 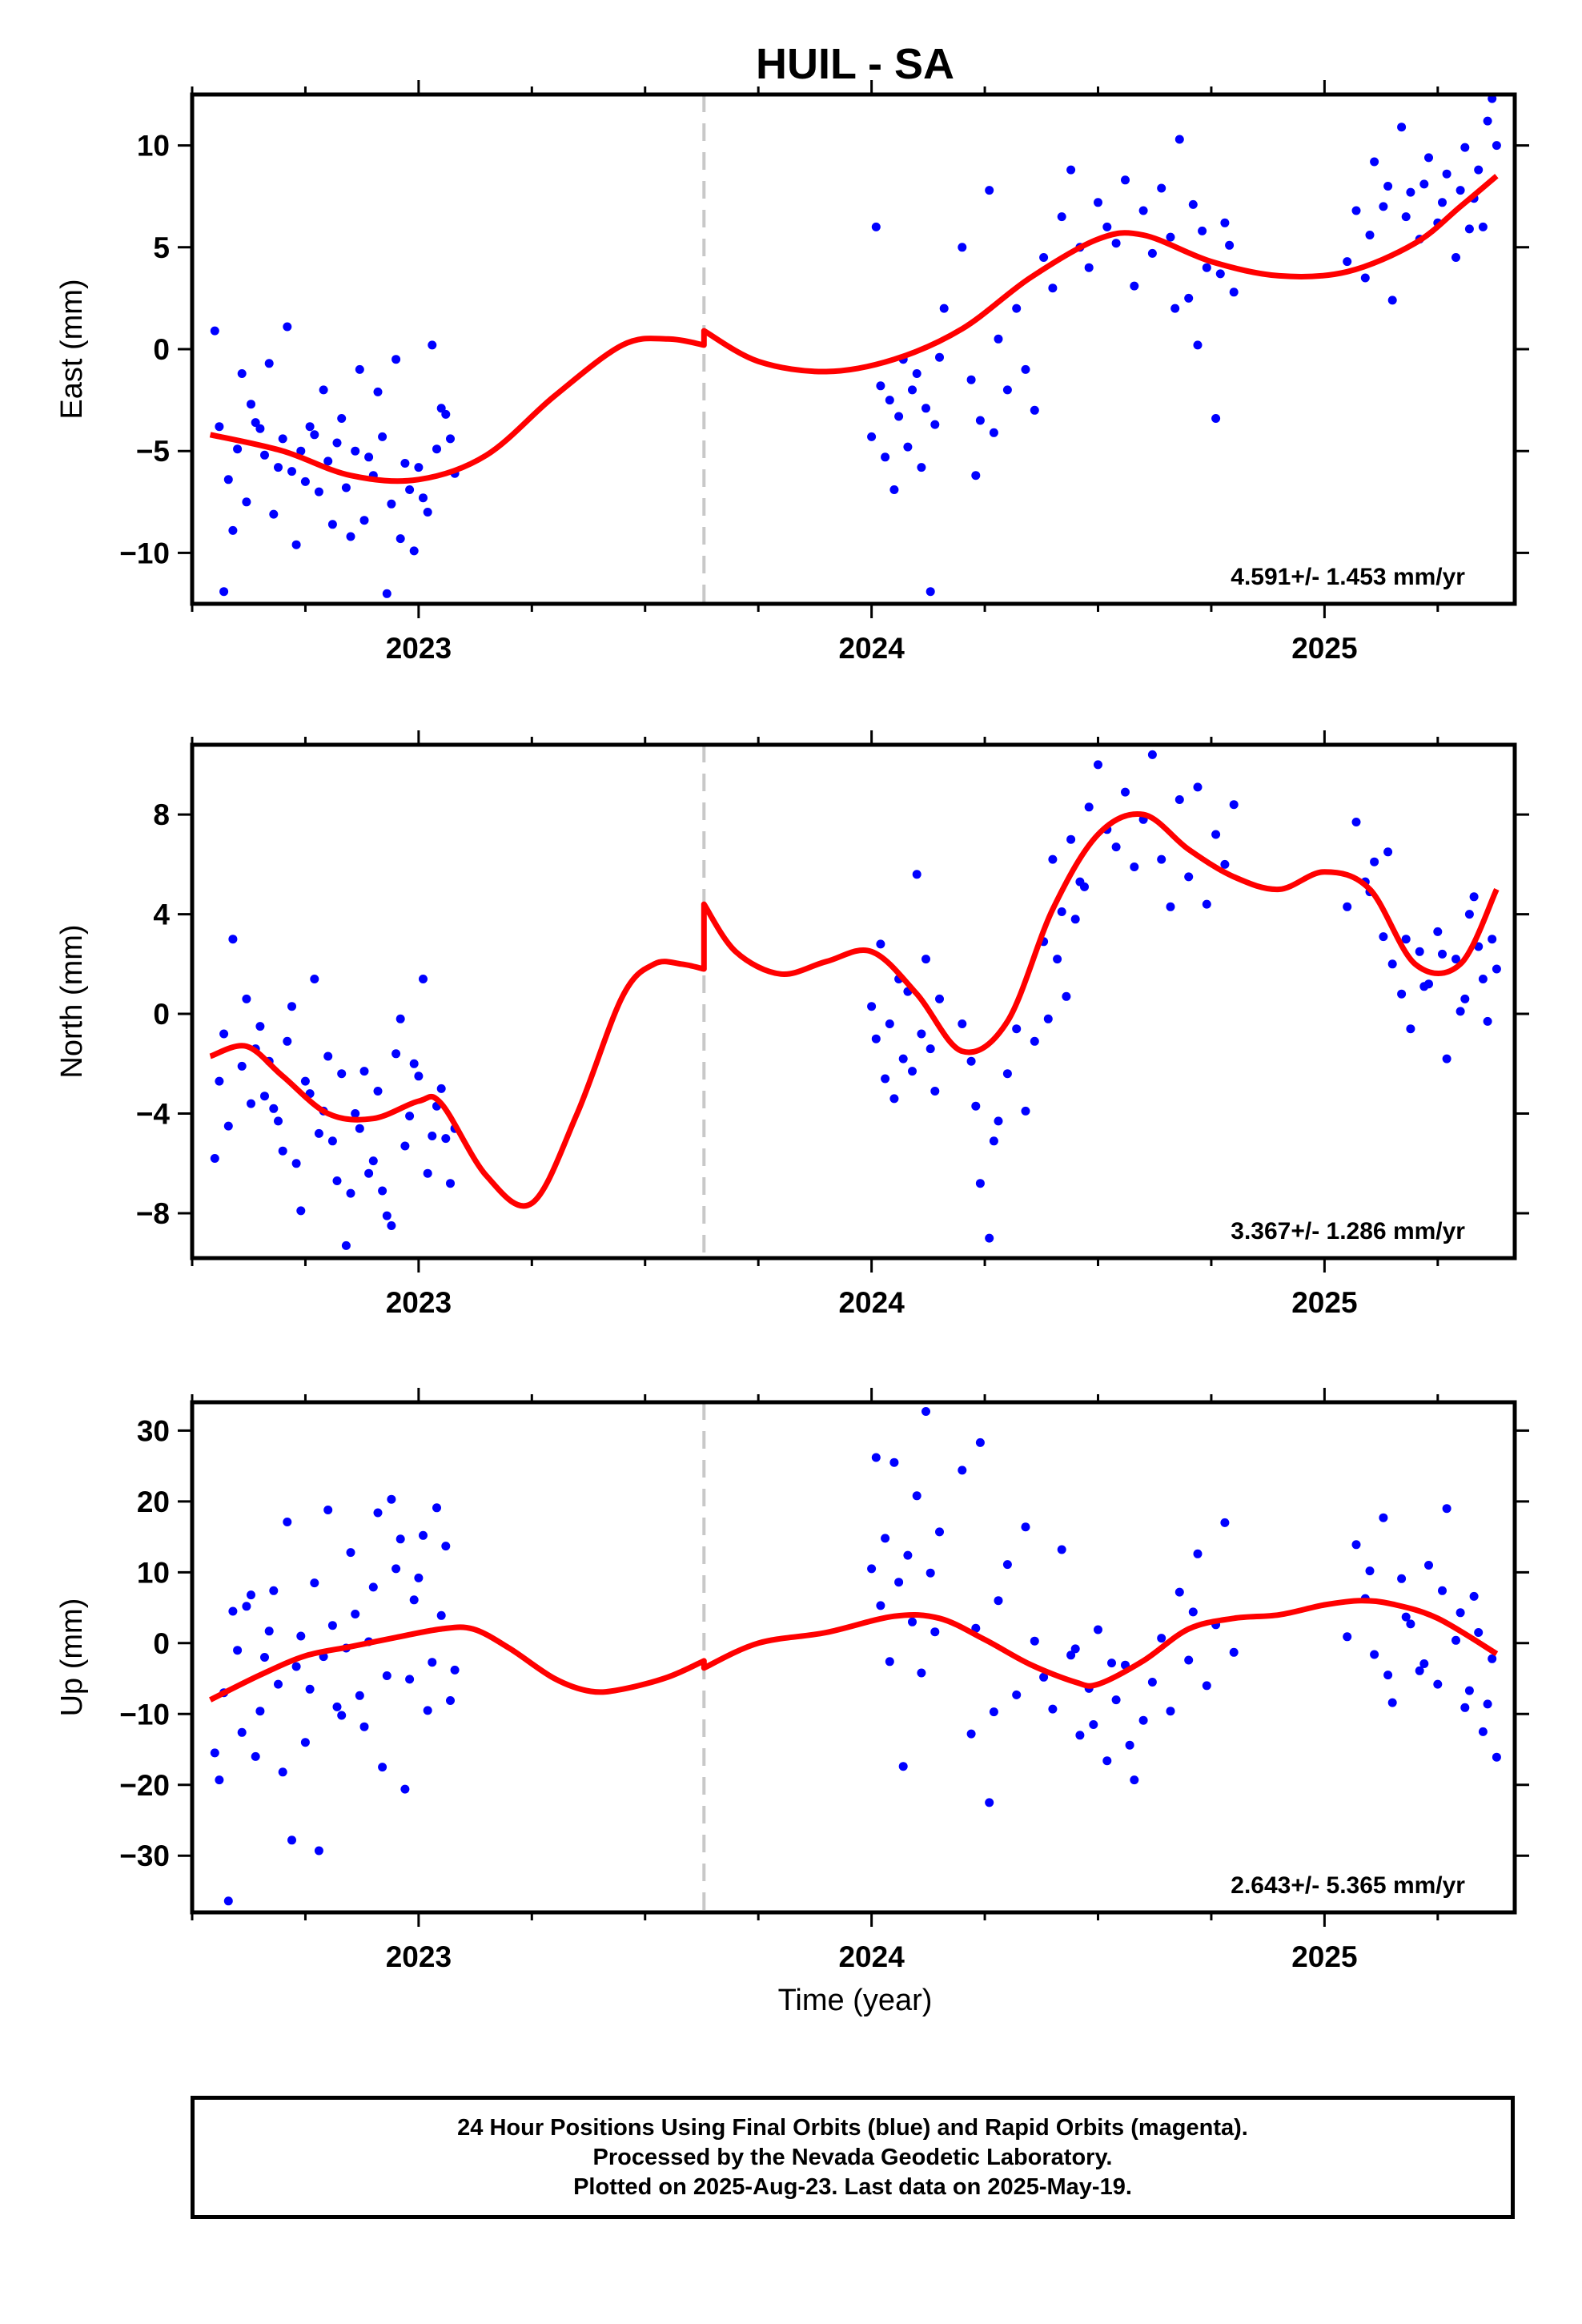 What do you see at coordinates (154, 1114) in the screenshot?
I see `y-tick-label: −4` at bounding box center [154, 1114].